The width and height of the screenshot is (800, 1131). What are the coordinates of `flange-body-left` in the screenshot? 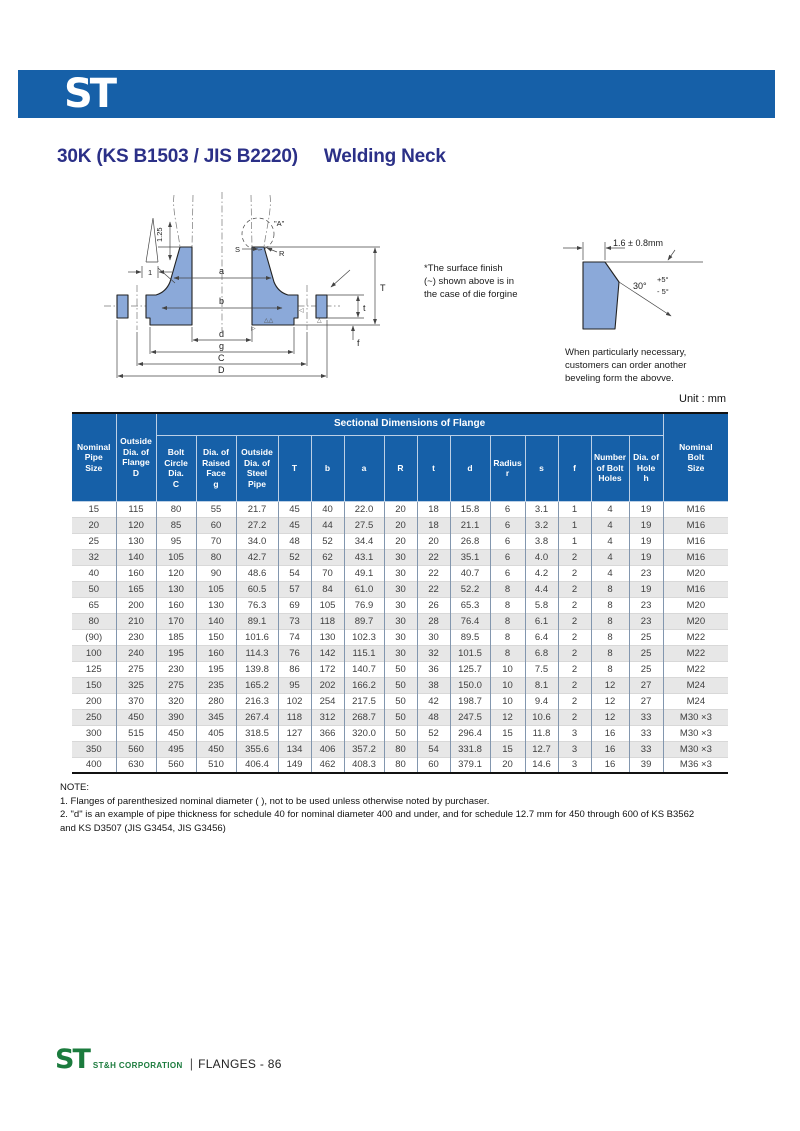 It's located at (169, 286).